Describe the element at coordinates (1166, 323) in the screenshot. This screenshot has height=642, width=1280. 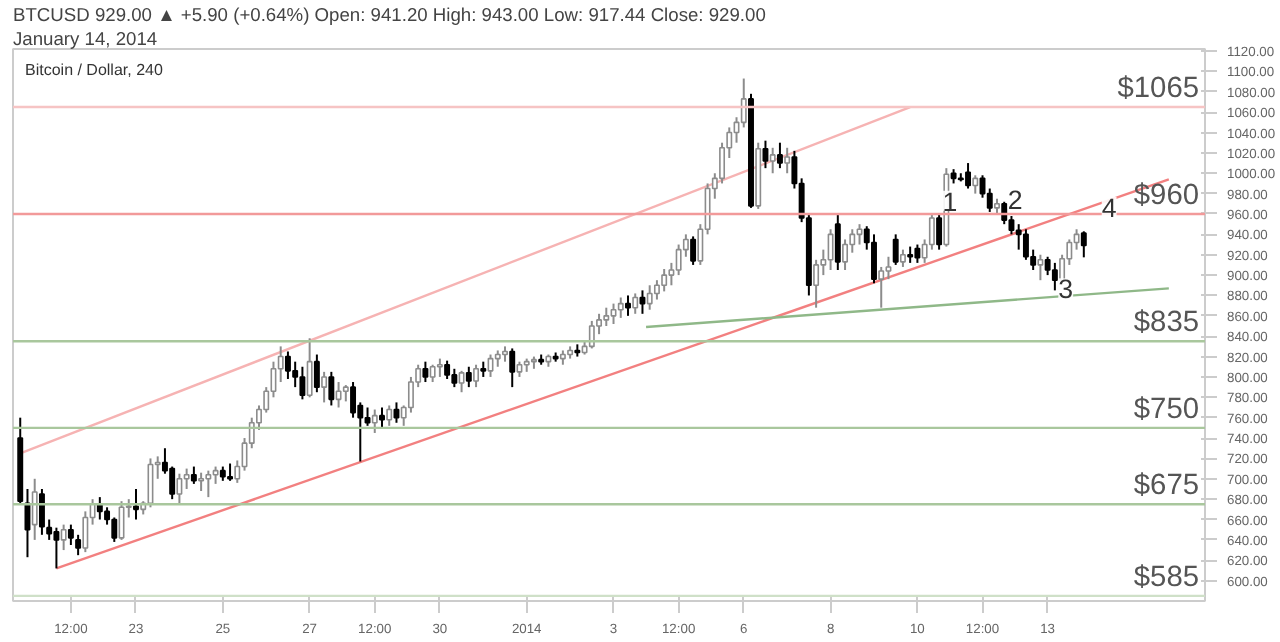
I see `ref-line-label: $835` at that location.